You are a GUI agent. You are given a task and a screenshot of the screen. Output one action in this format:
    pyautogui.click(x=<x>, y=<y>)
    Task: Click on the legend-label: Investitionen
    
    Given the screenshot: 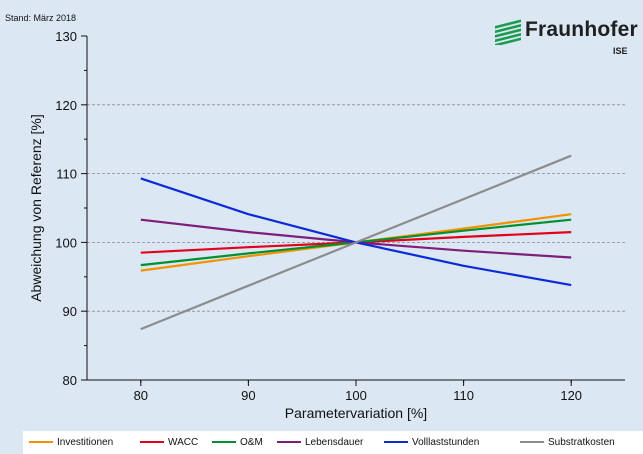 What is the action you would take?
    pyautogui.click(x=85, y=442)
    